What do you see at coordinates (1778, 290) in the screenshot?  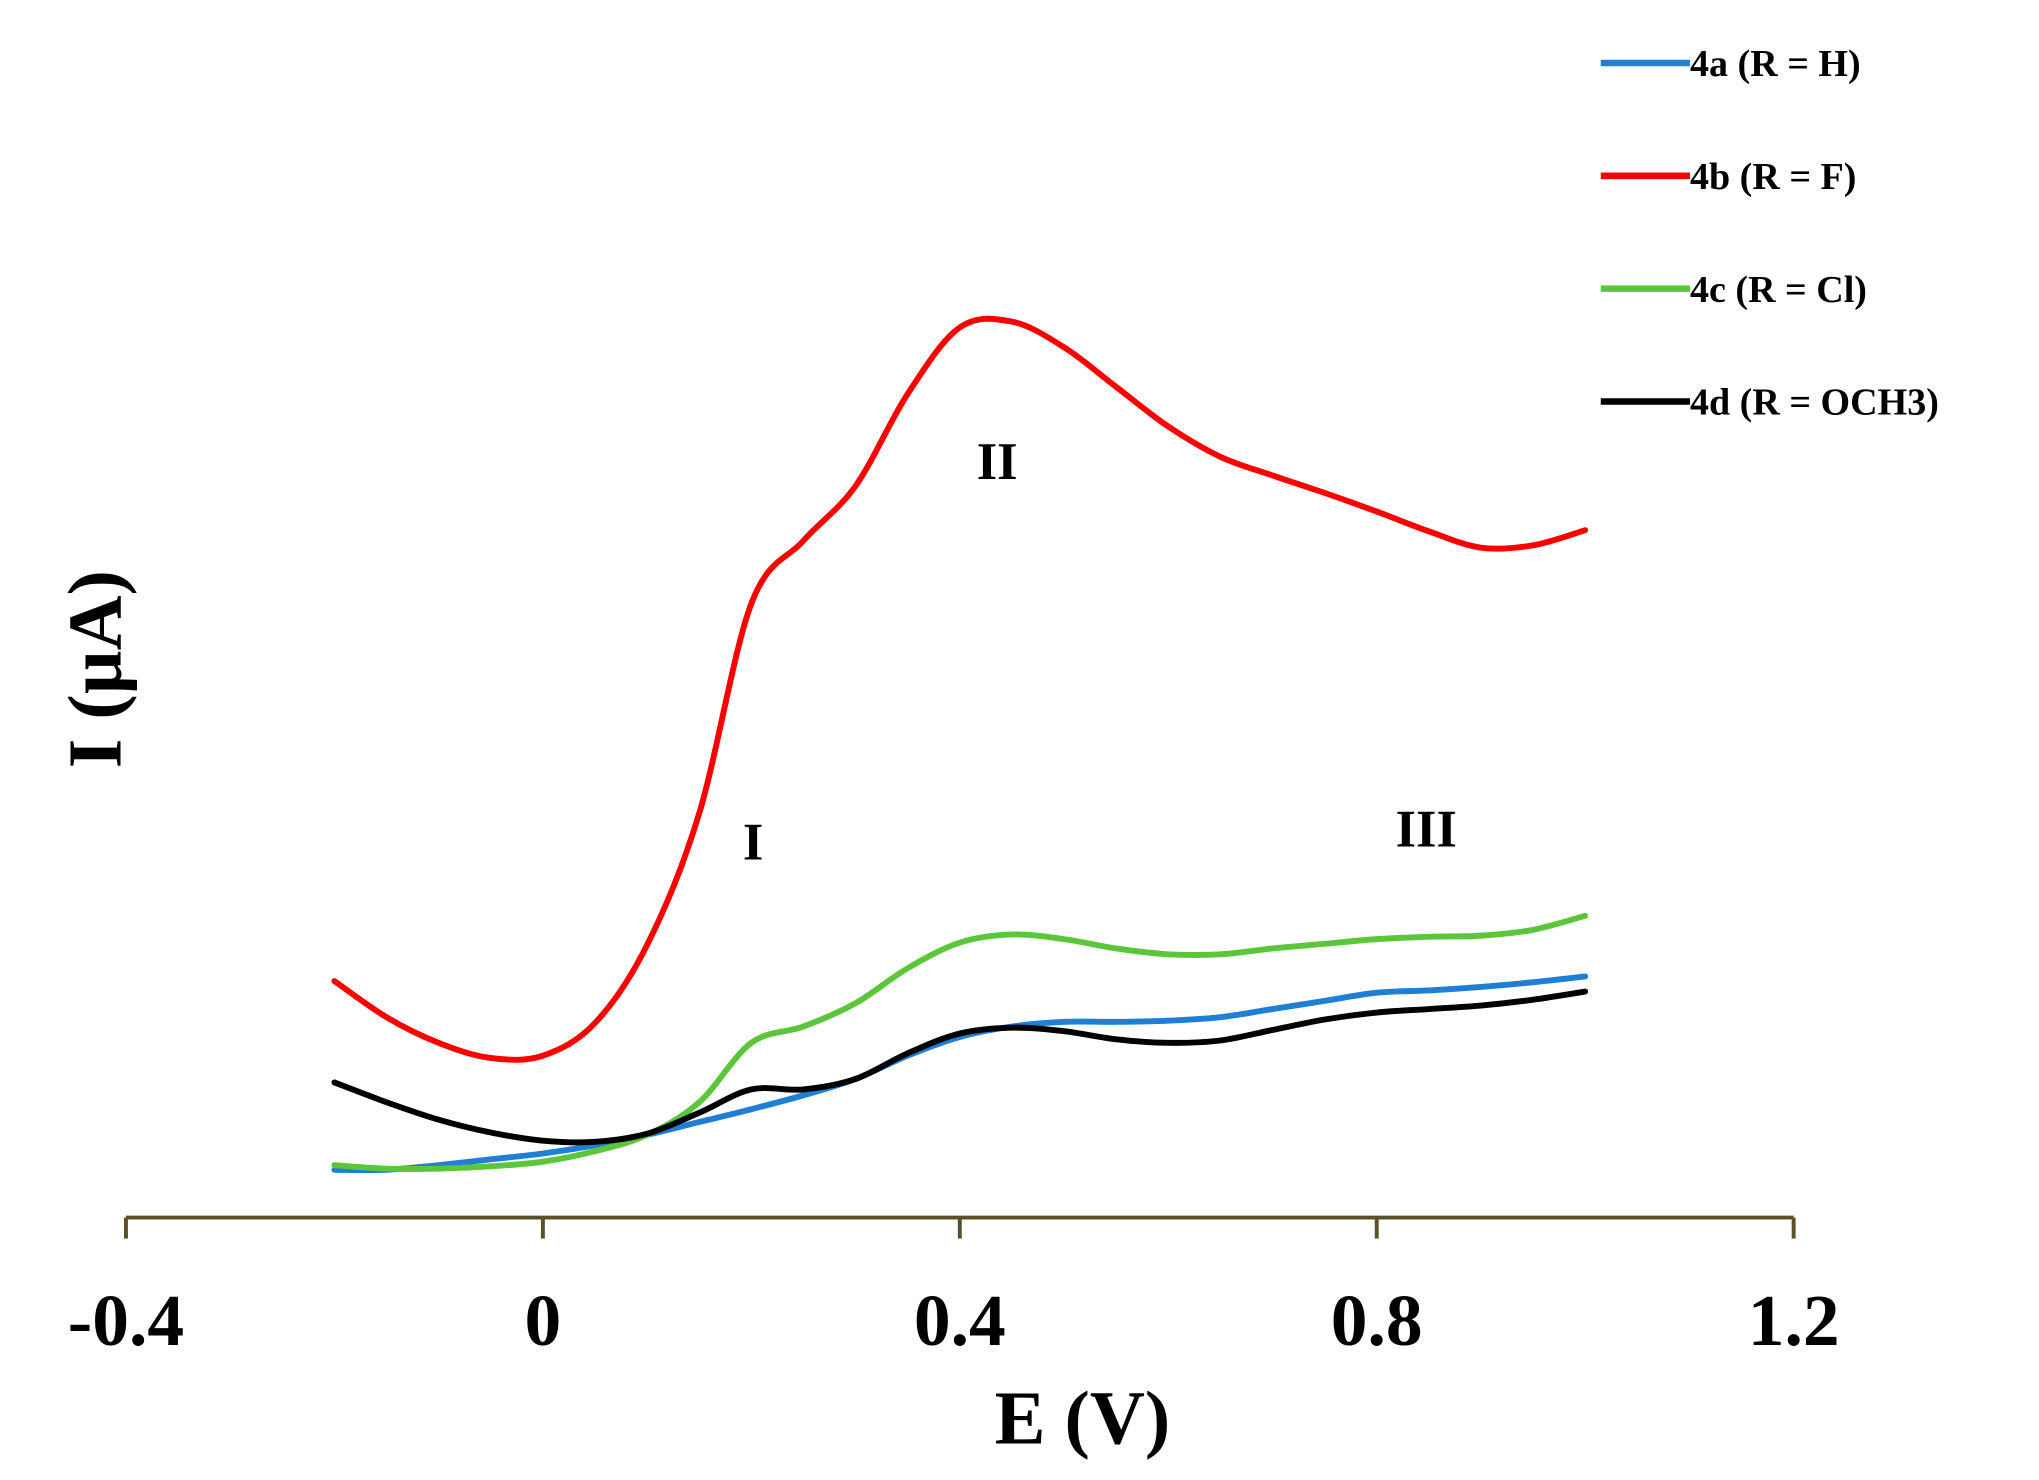 I see `legend-label: 4c (R = Cl)` at bounding box center [1778, 290].